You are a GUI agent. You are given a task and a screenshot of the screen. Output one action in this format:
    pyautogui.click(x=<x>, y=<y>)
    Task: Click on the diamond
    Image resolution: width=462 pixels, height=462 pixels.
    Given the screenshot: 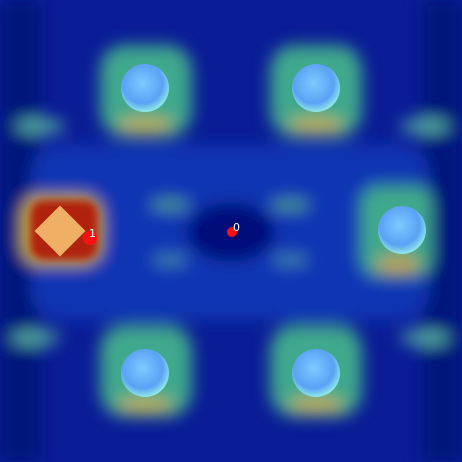 What is the action you would take?
    pyautogui.click(x=60, y=231)
    